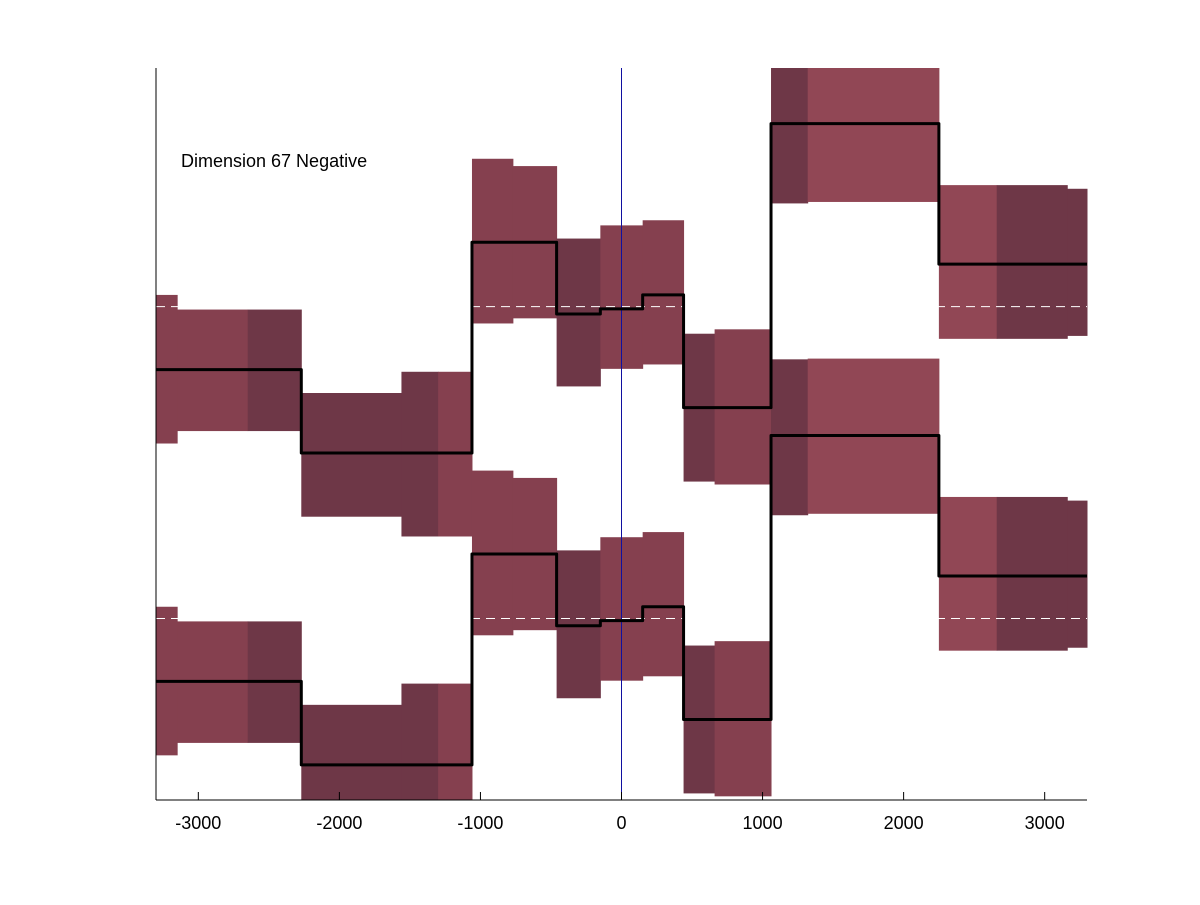 The image size is (1200, 905). Describe the element at coordinates (480, 823) in the screenshot. I see `x-tick-label: -1000` at that location.